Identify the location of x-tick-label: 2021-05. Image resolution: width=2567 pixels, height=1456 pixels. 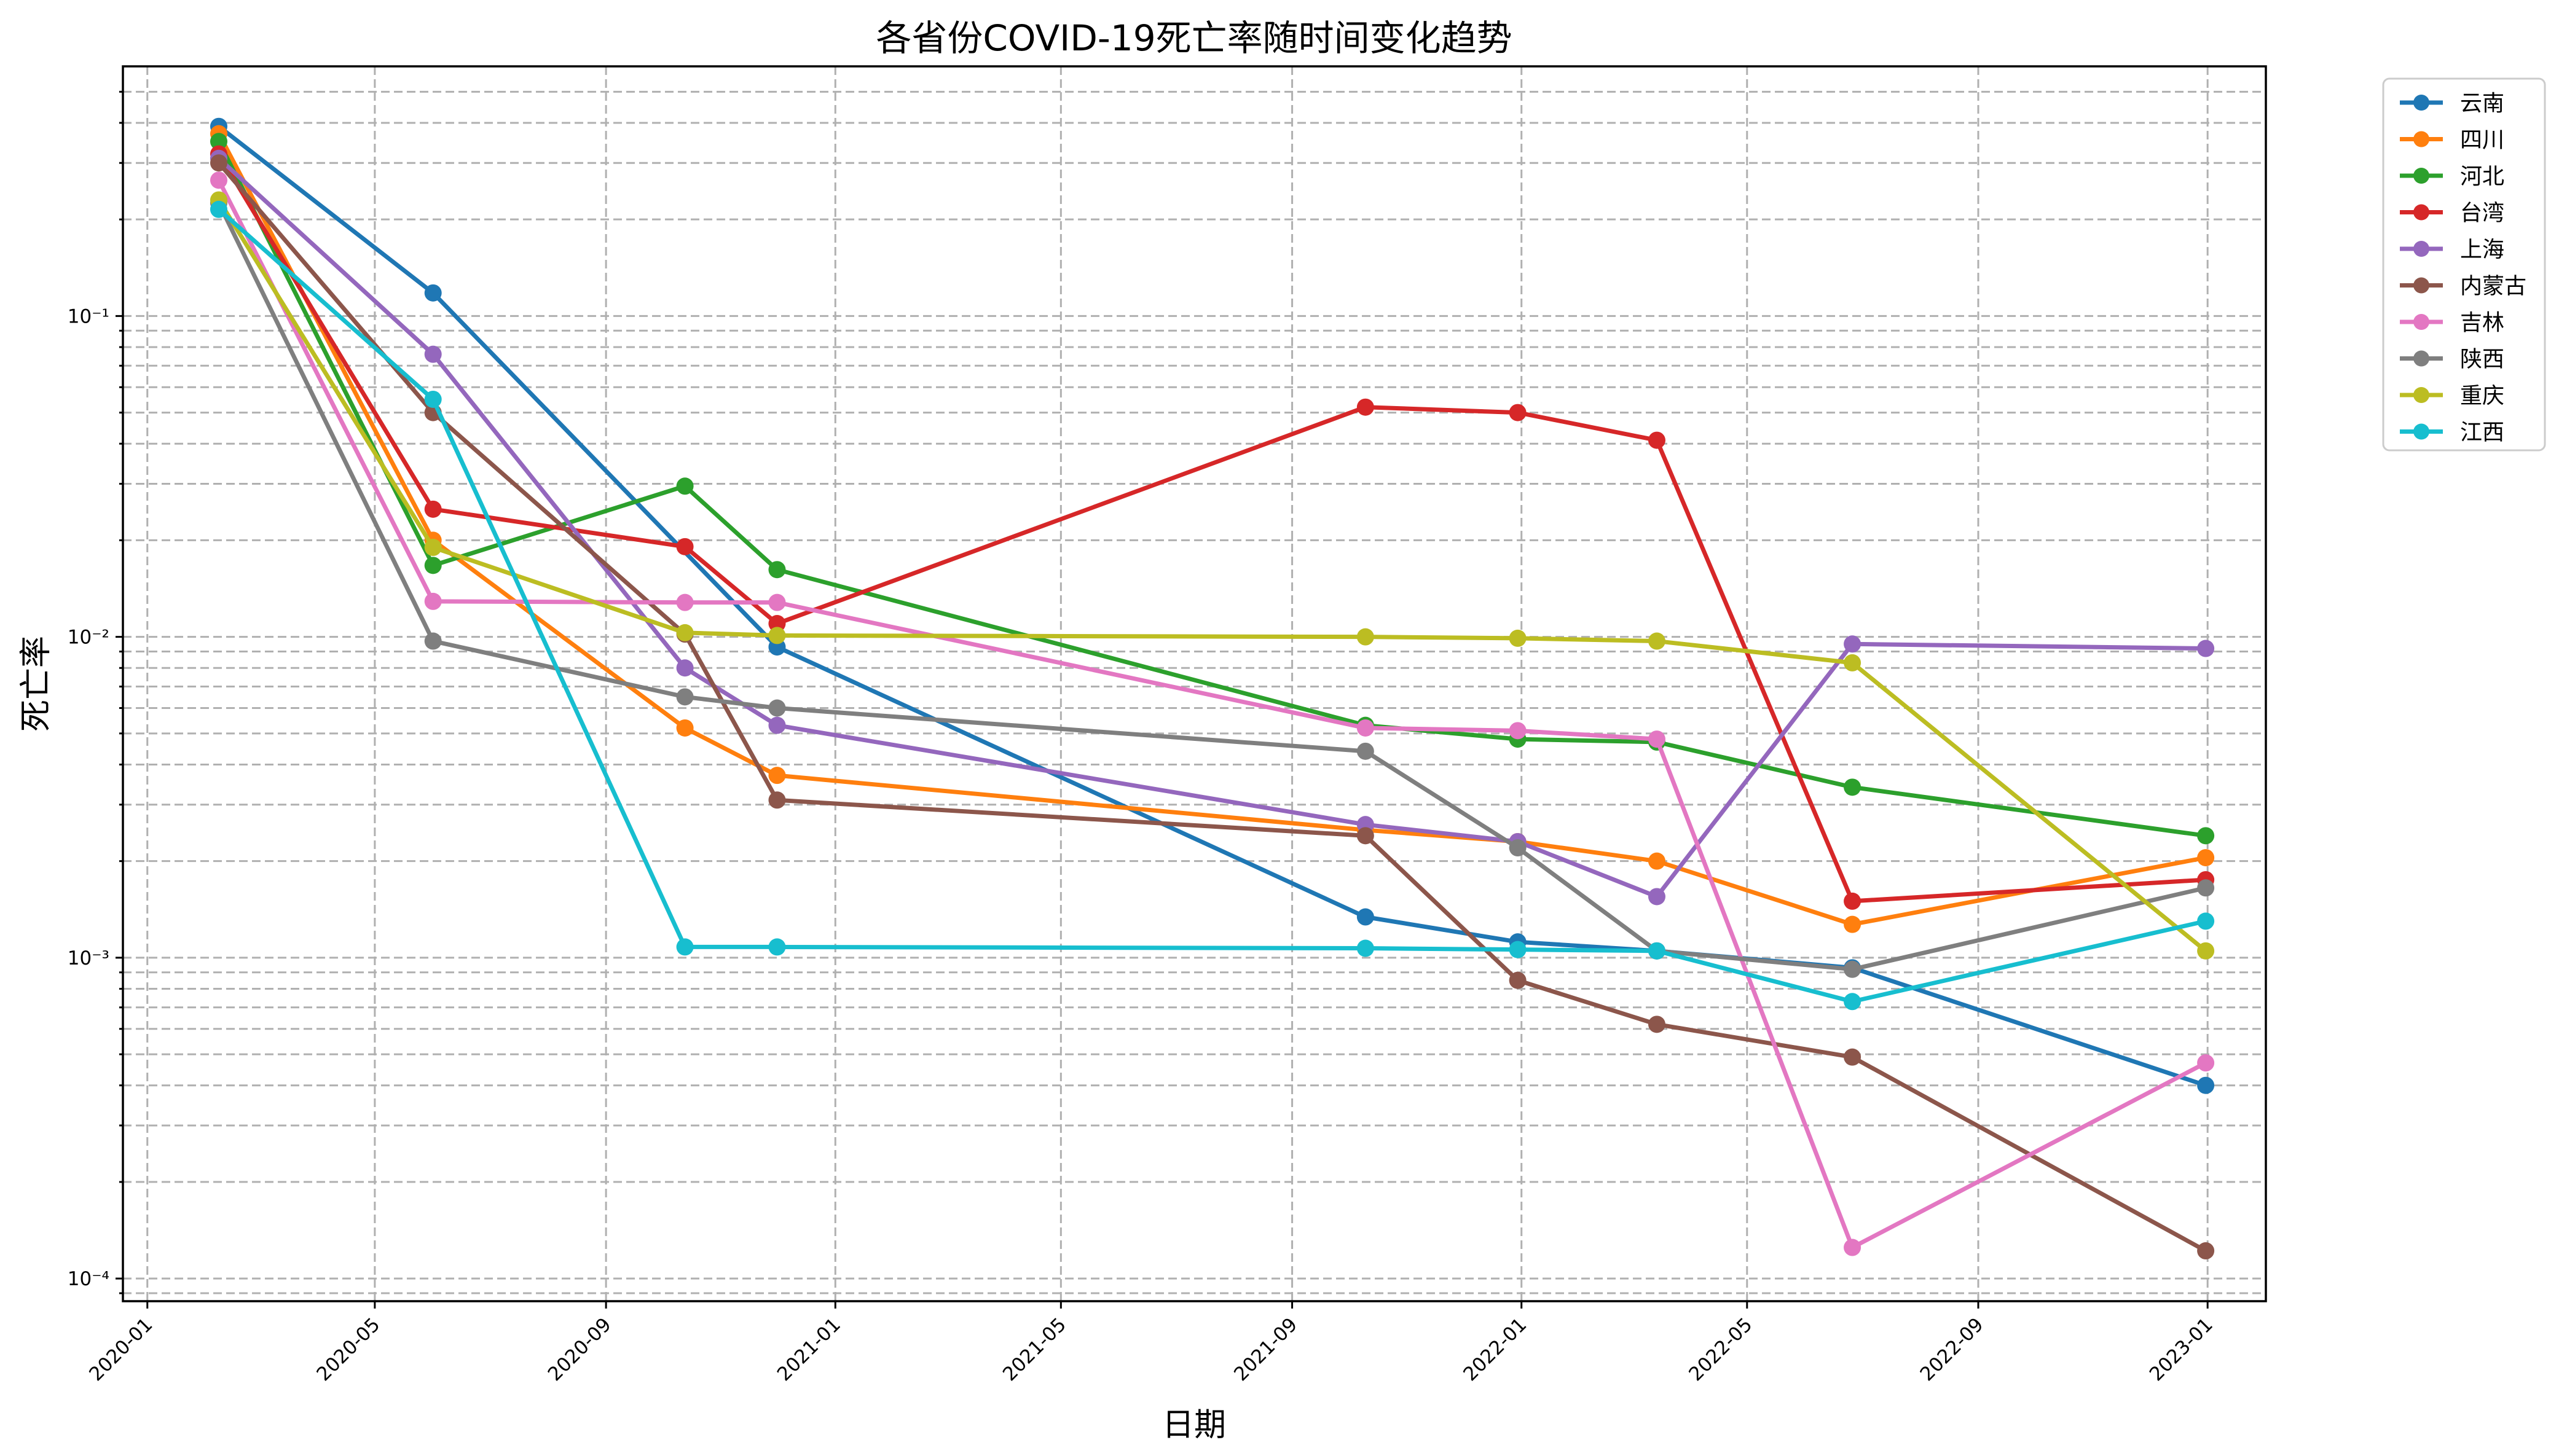
(1035, 1349).